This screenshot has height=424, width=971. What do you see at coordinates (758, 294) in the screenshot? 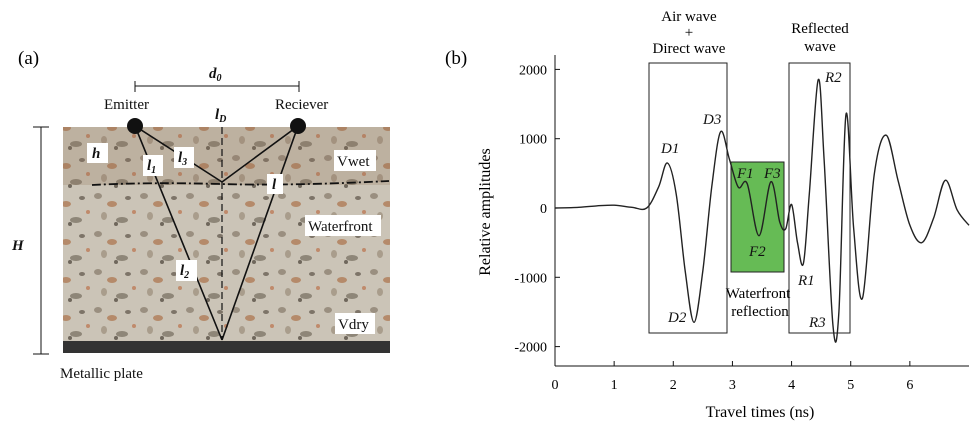
I see `waterfront-caption: Waterfront` at bounding box center [758, 294].